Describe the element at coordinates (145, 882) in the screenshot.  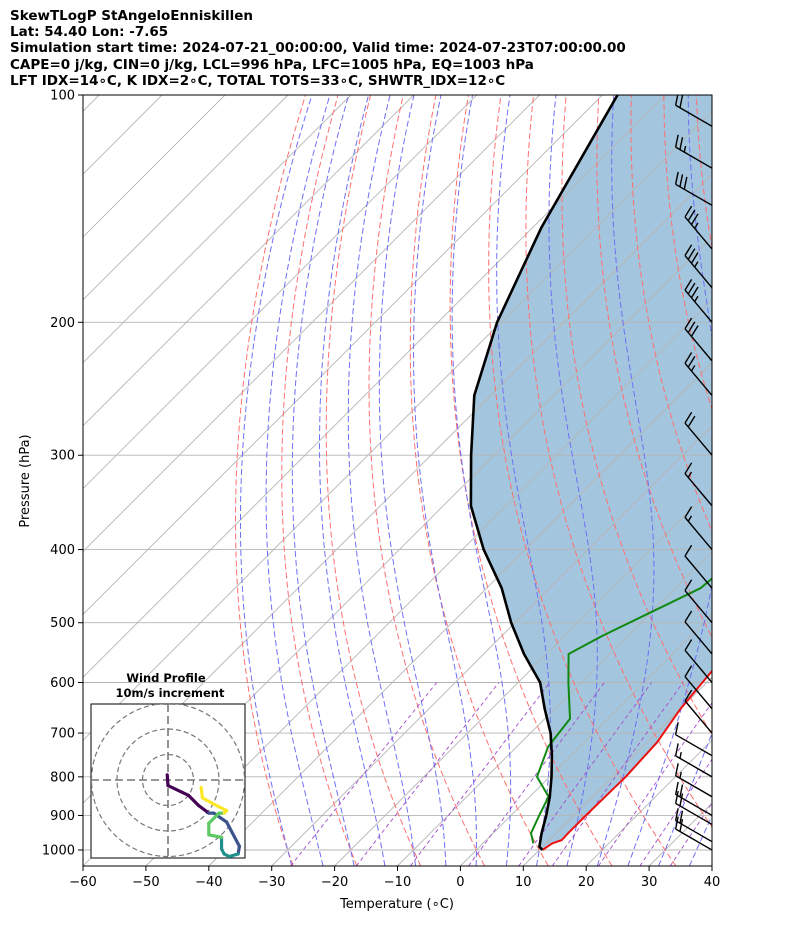
I see `x-tick-label: −50` at that location.